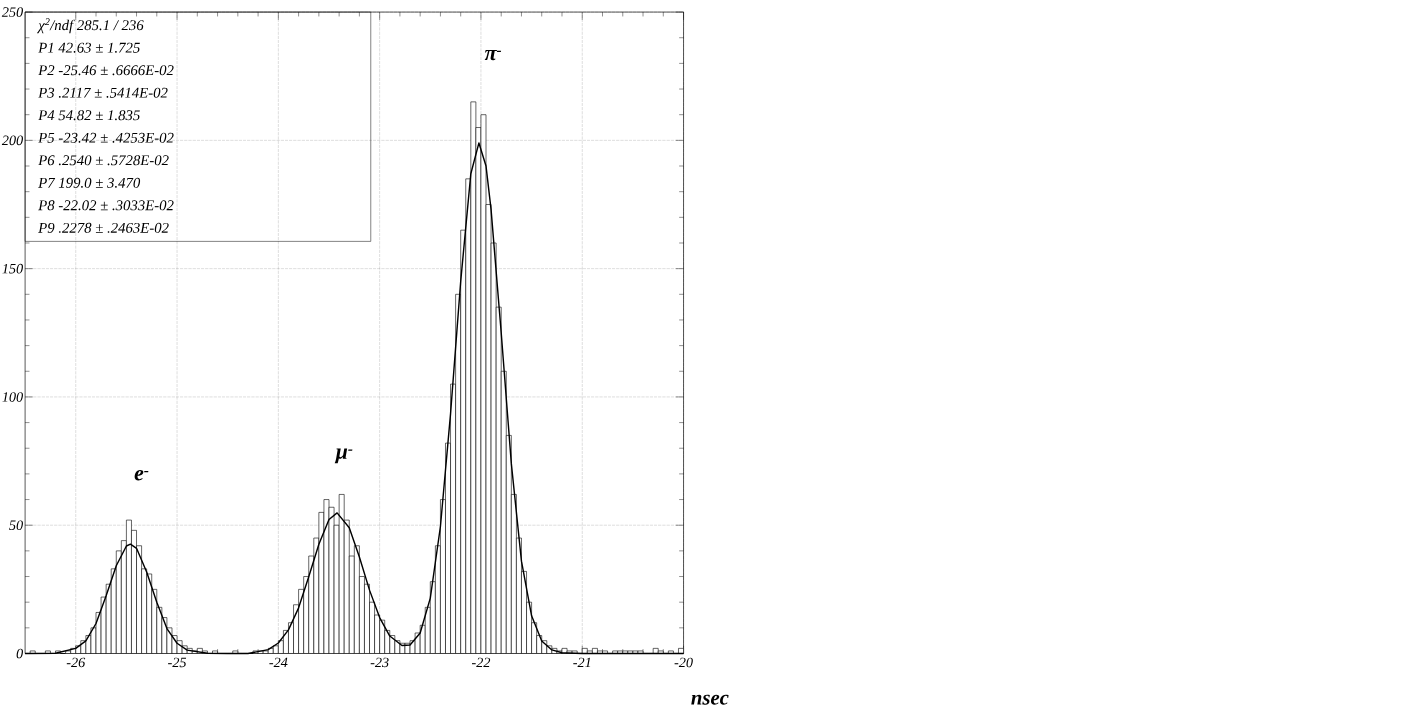  Describe the element at coordinates (76, 662) in the screenshot. I see `x-tick-label: -26` at that location.